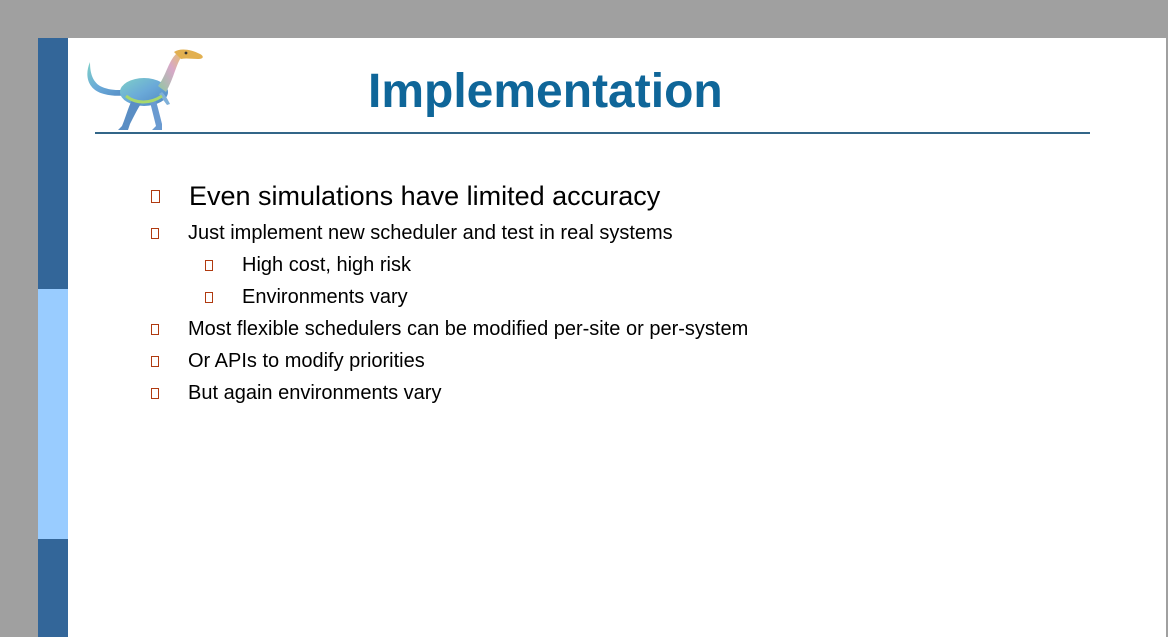 The image size is (1168, 637). What do you see at coordinates (53, 414) in the screenshot?
I see `accent-bar-middle` at bounding box center [53, 414].